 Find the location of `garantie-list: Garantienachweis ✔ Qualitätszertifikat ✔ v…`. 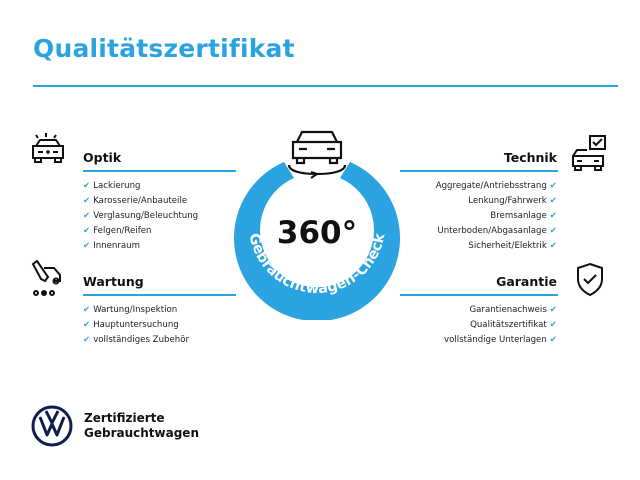

garantie-list: Garantienachweis ✔ Qualitätszertifikat ✔ v… is located at coordinates (500, 325).